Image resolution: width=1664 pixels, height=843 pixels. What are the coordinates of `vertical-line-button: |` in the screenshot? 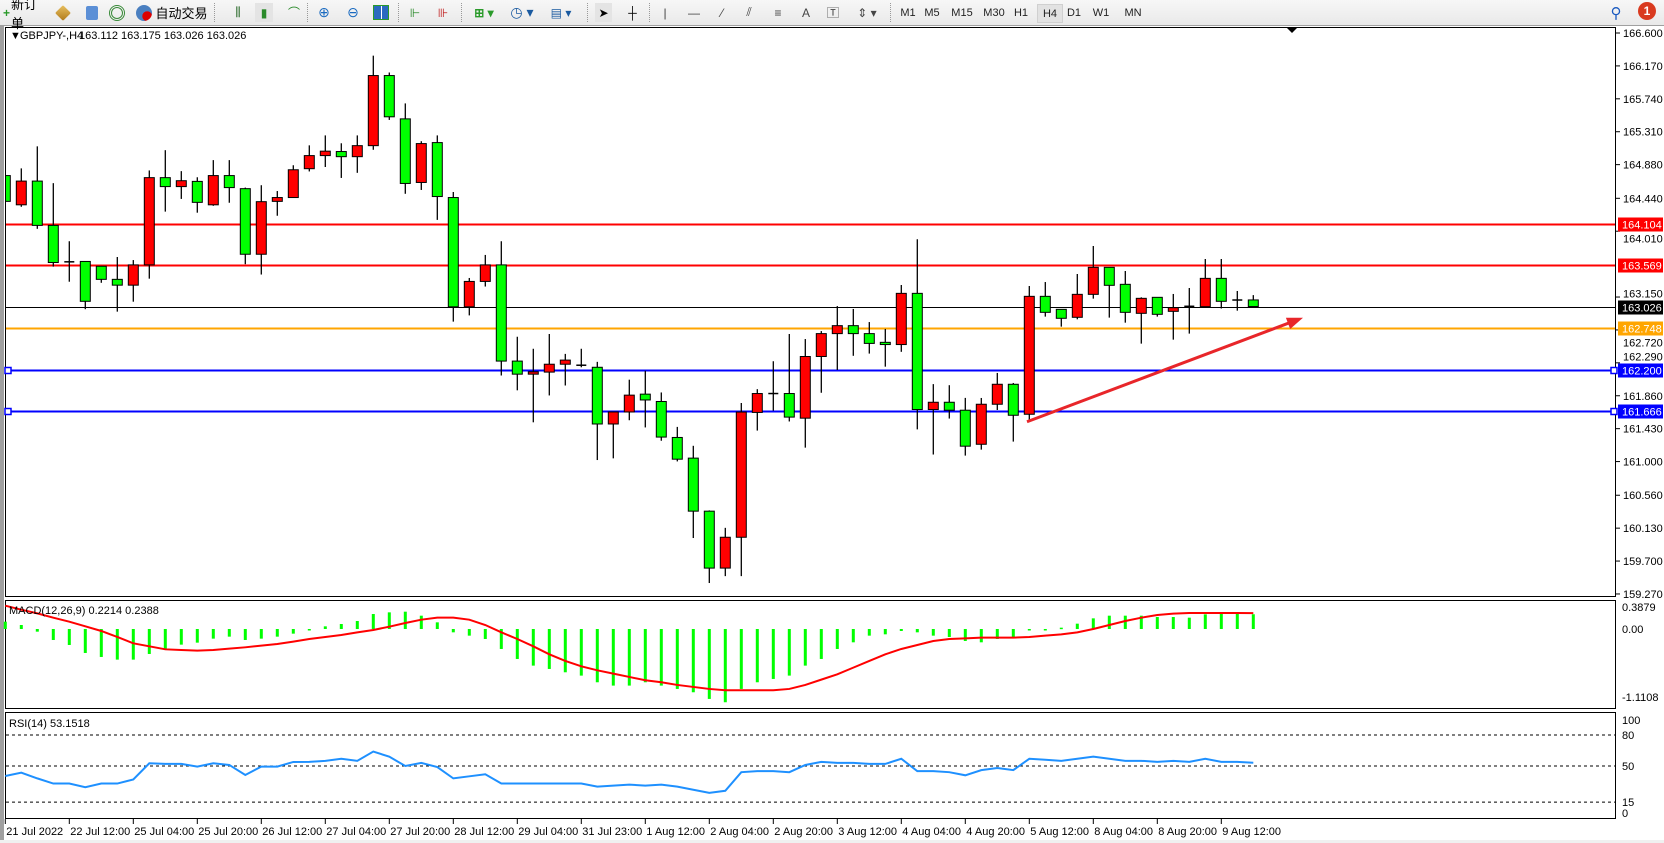 It's located at (665, 12).